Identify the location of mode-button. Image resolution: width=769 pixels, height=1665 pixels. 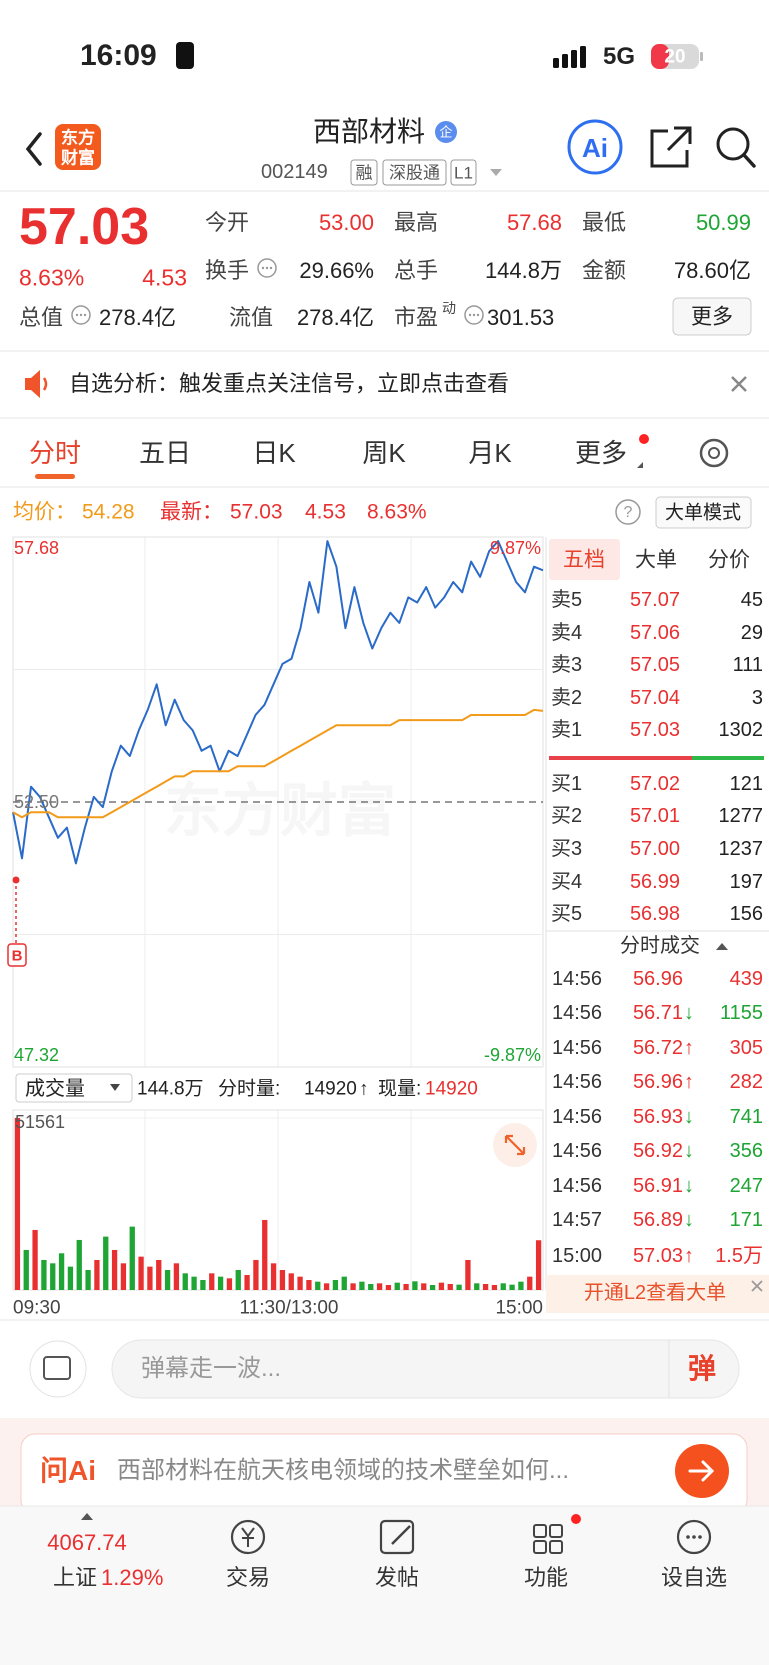
(703, 512).